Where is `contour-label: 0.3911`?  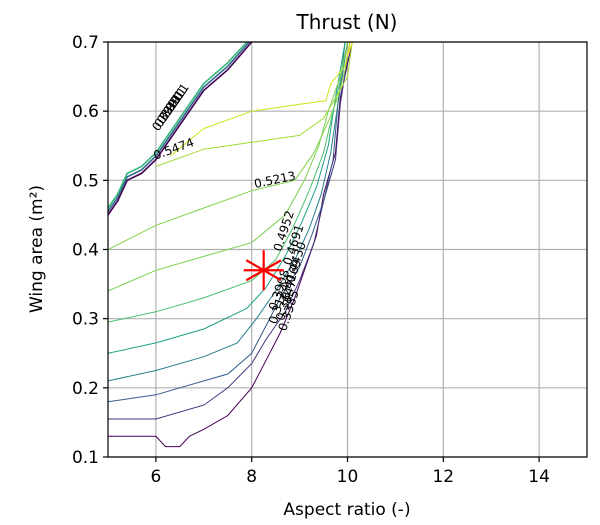 contour-label: 0.3911 is located at coordinates (174, 102).